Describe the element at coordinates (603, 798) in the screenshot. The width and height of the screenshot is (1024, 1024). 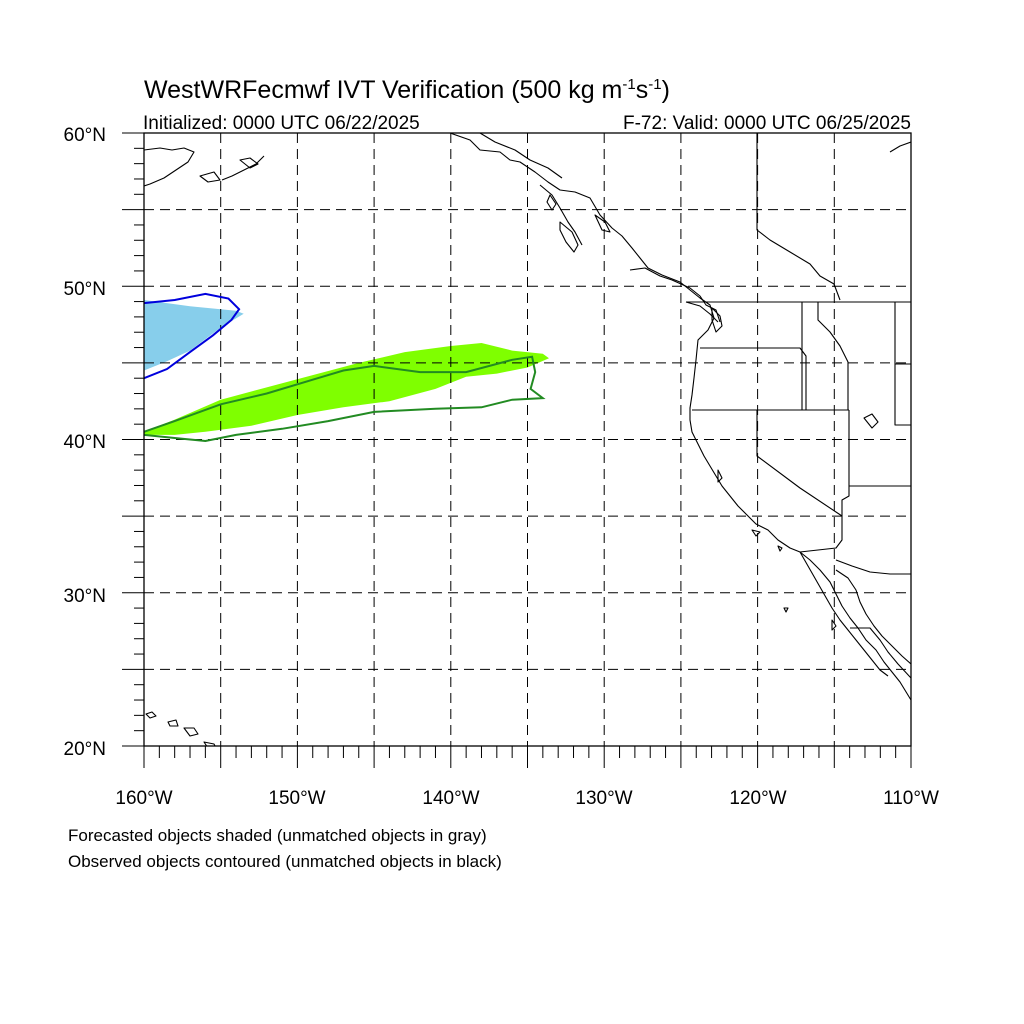
I see `lon-label-130w: 130°W` at that location.